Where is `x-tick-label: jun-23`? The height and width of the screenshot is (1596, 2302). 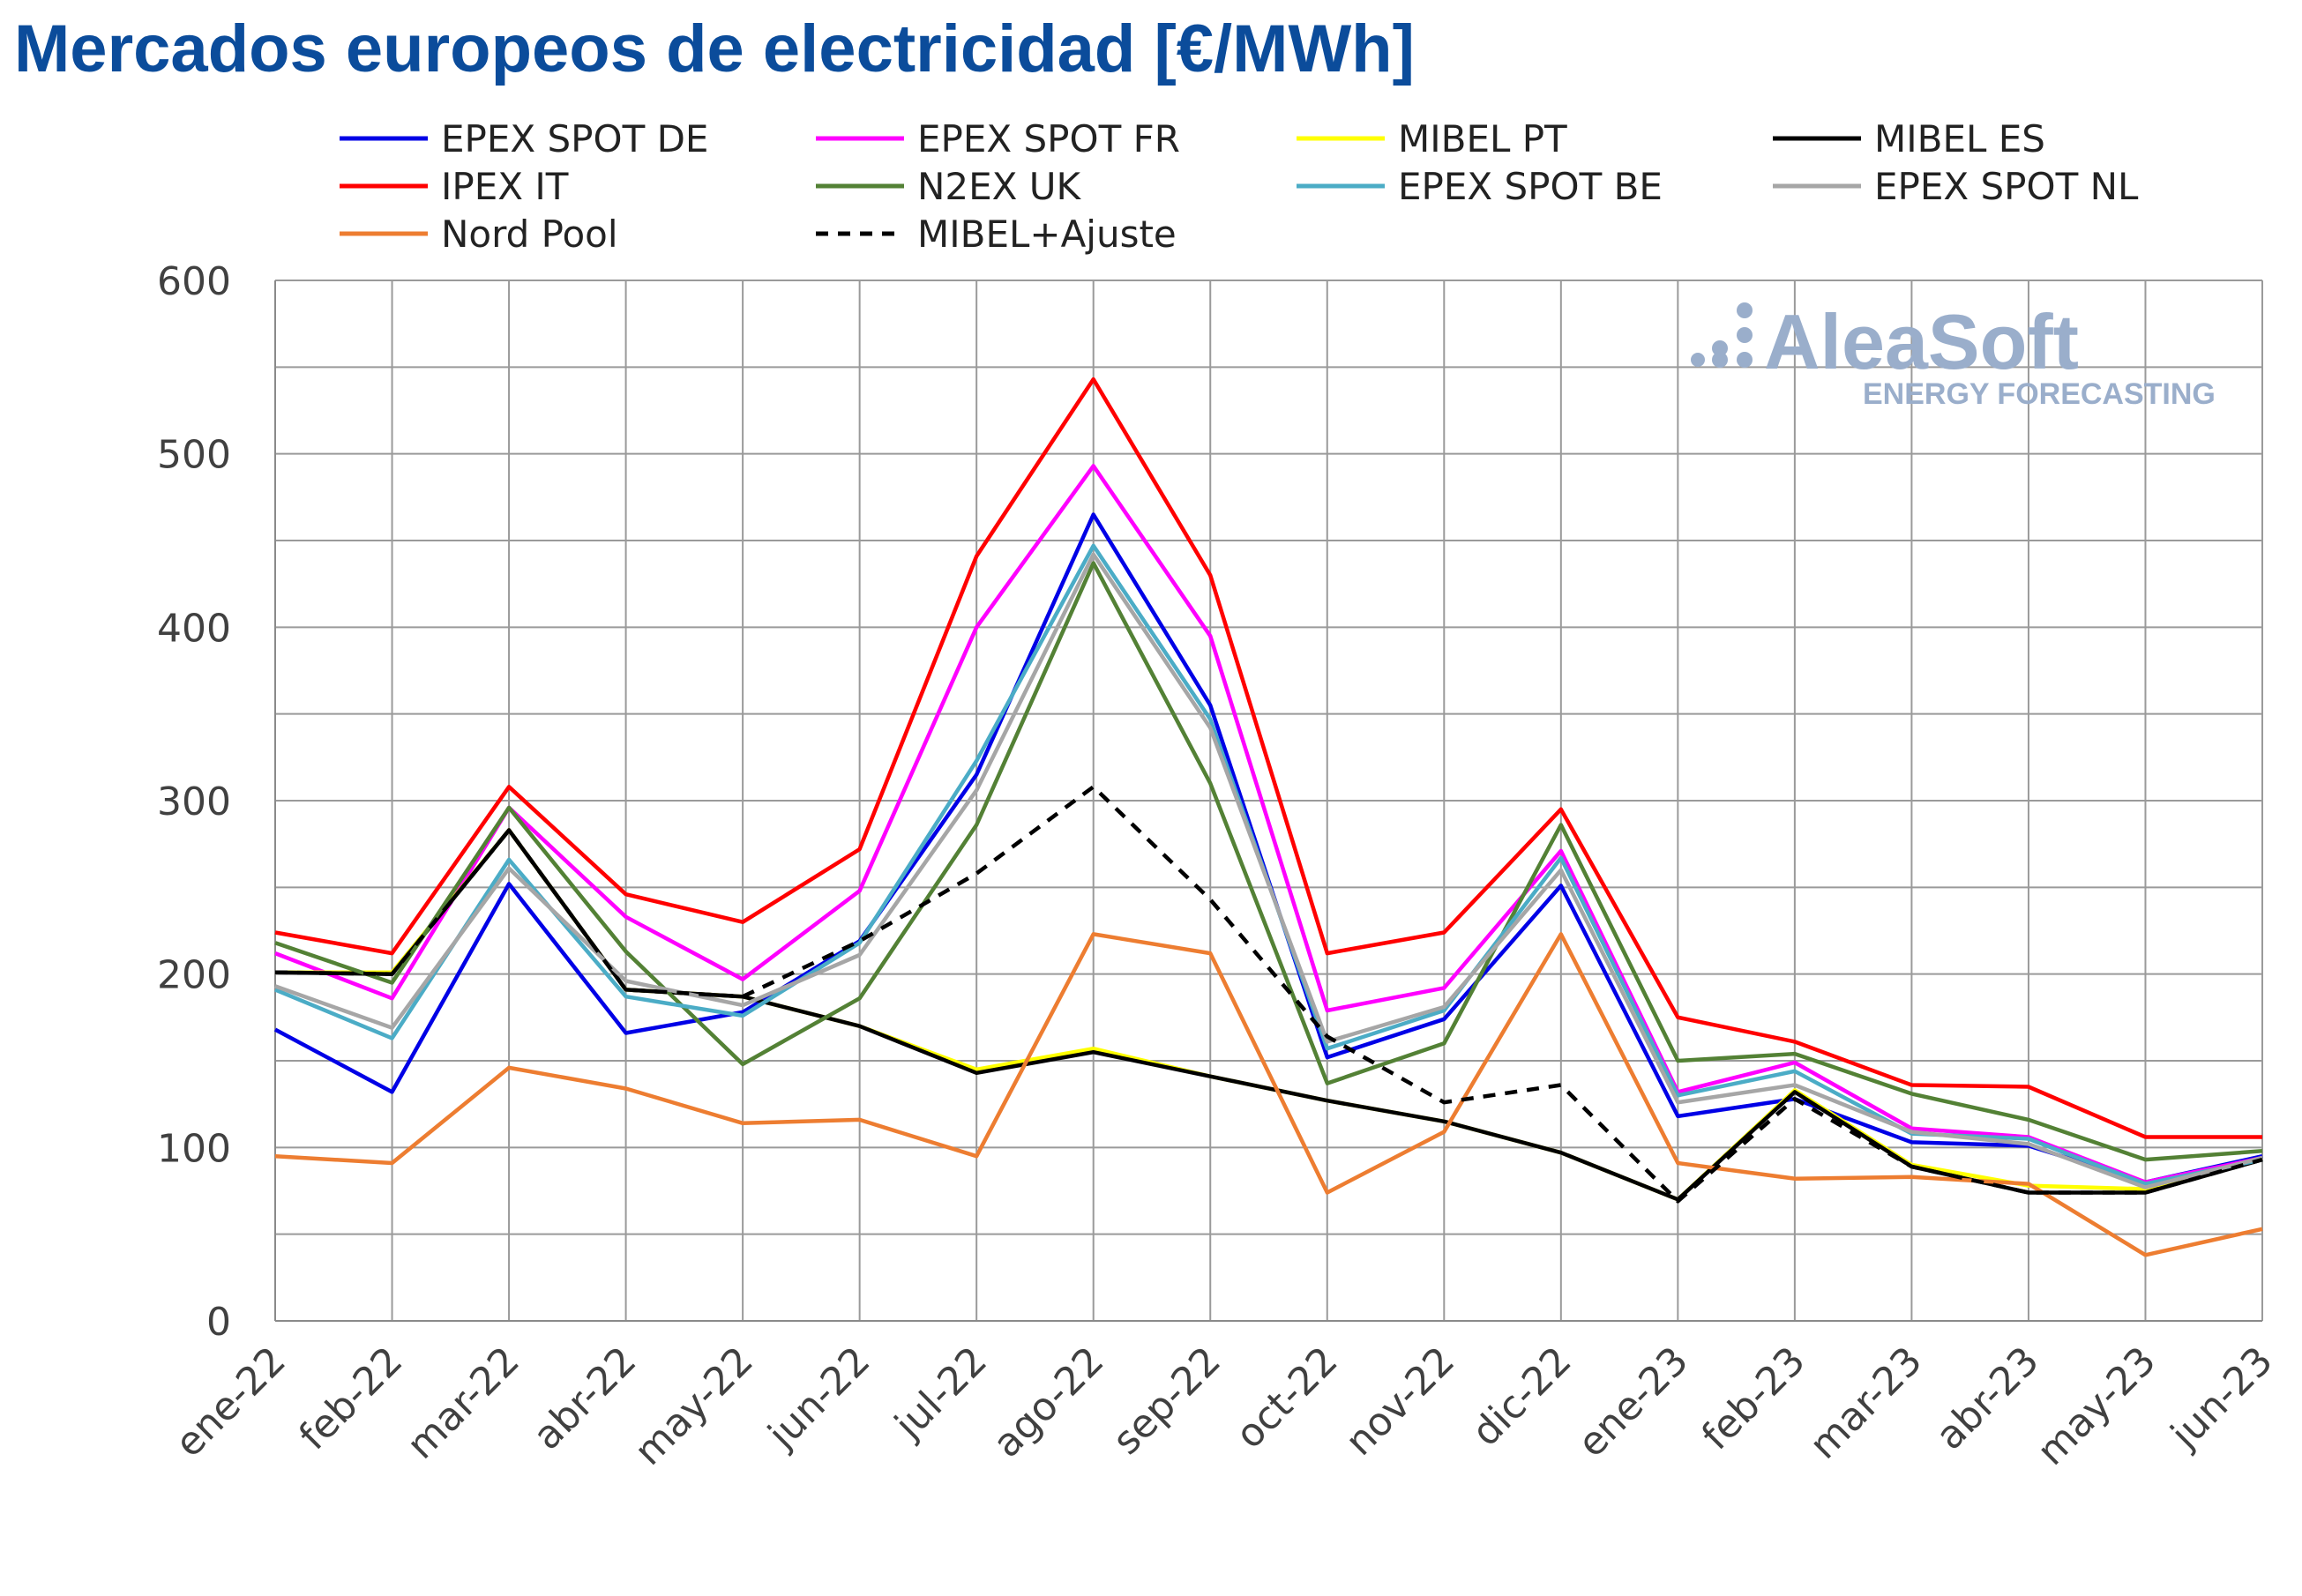 x-tick-label: jun-23 is located at coordinates (2222, 1398).